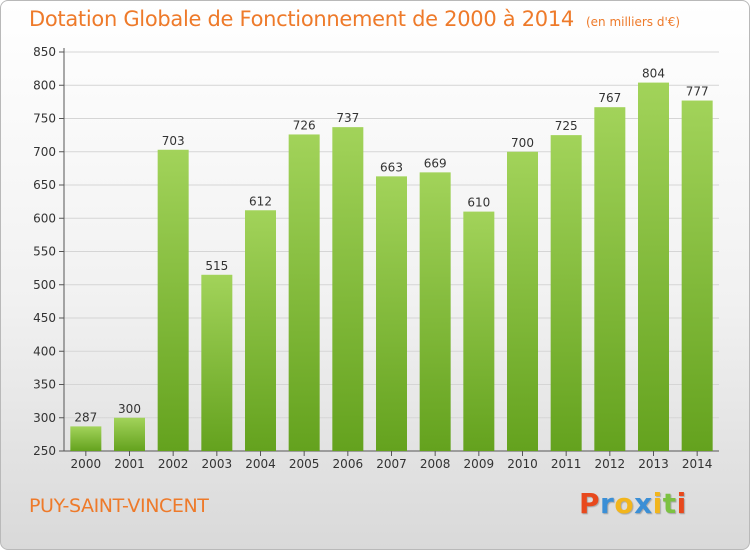  Describe the element at coordinates (348, 464) in the screenshot. I see `x-tick-label: 2006` at that location.